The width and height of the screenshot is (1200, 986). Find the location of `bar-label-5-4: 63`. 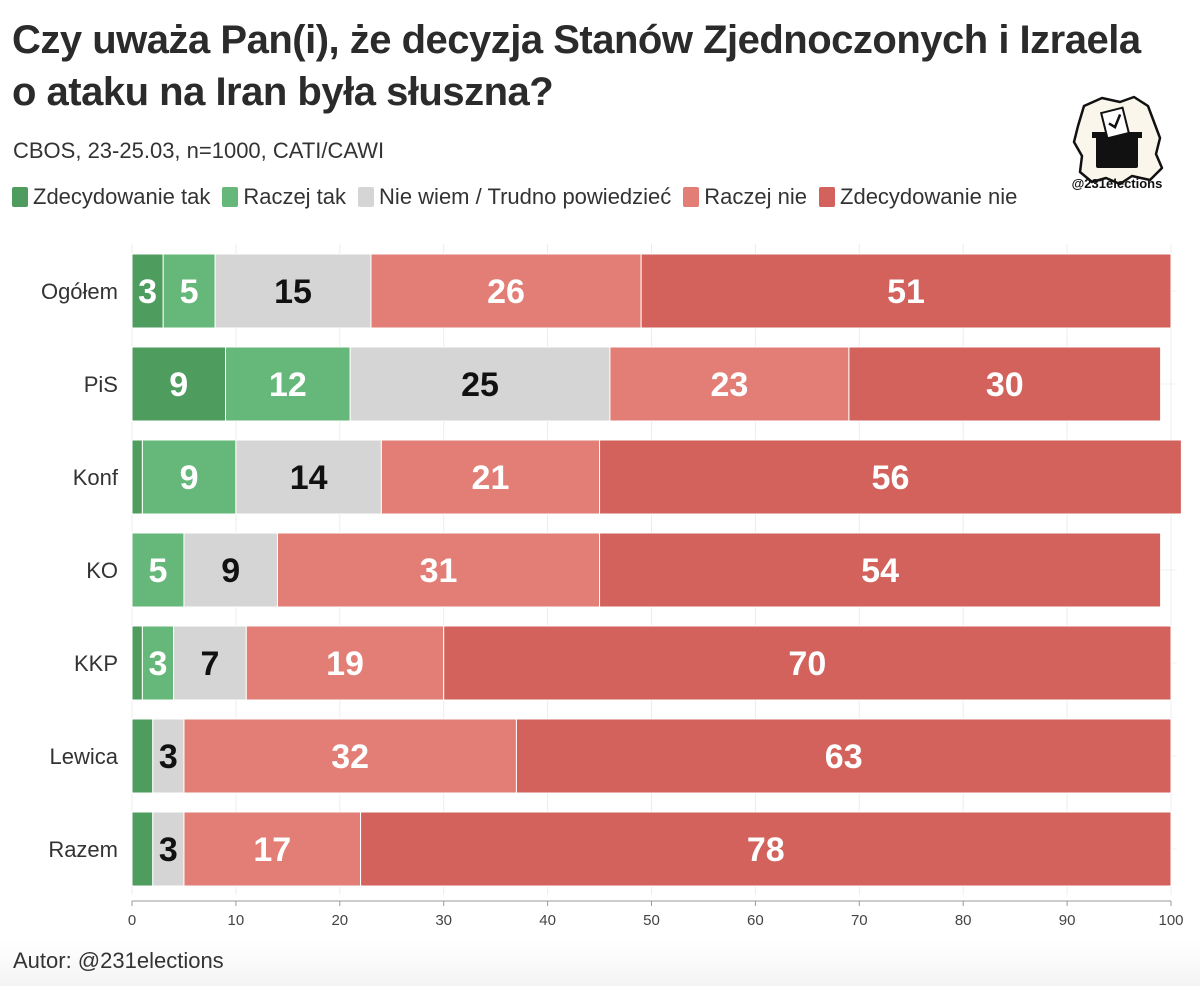

bar-label-5-4: 63 is located at coordinates (844, 757).